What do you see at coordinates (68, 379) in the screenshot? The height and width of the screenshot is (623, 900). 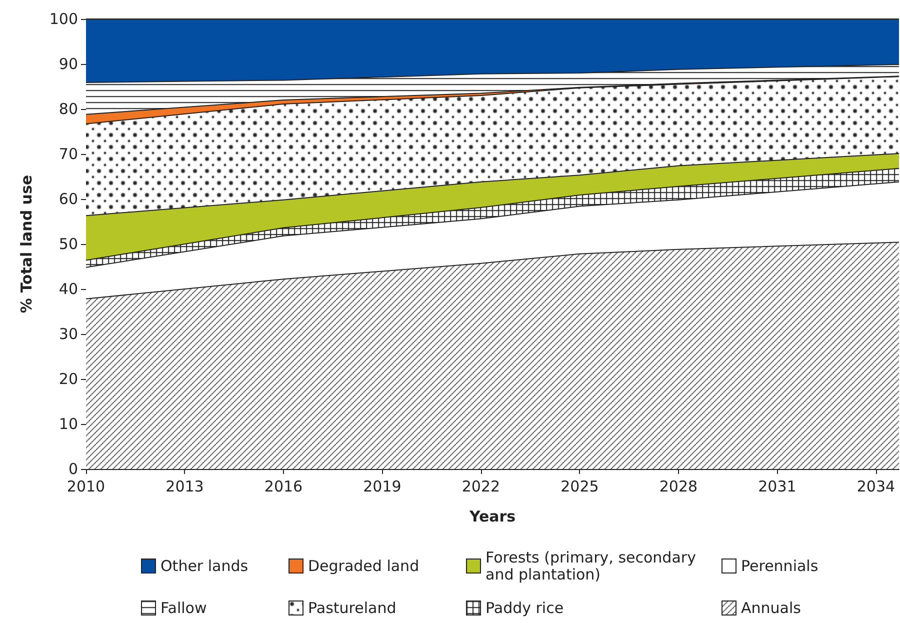 I see `y-tick-label: 20` at bounding box center [68, 379].